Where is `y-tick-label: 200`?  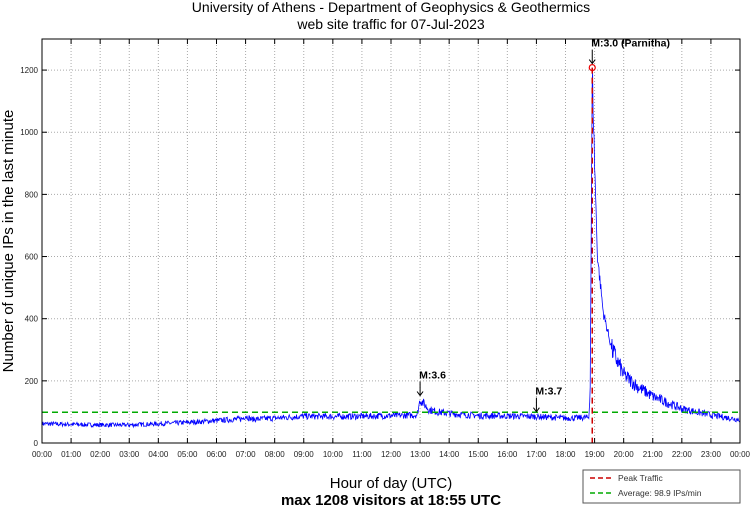
y-tick-label: 200 is located at coordinates (32, 381).